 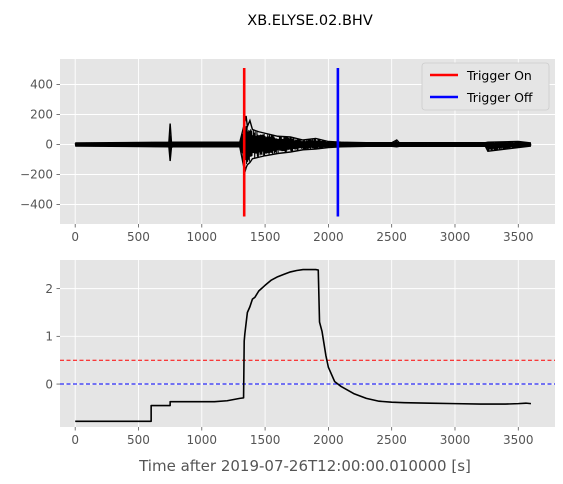 What do you see at coordinates (518, 440) in the screenshot?
I see `cf-xtick-label: 3500` at bounding box center [518, 440].